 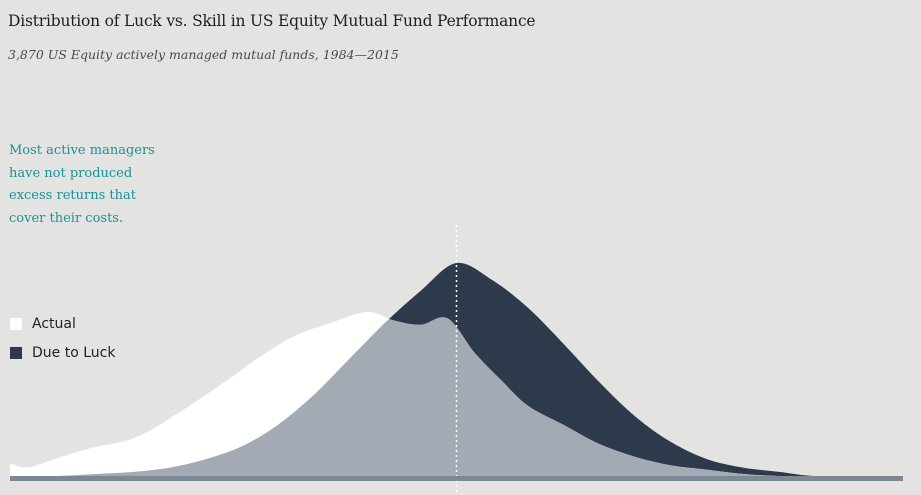 I want to click on chart-legend: Actual Due to Luck, so click(x=62, y=338).